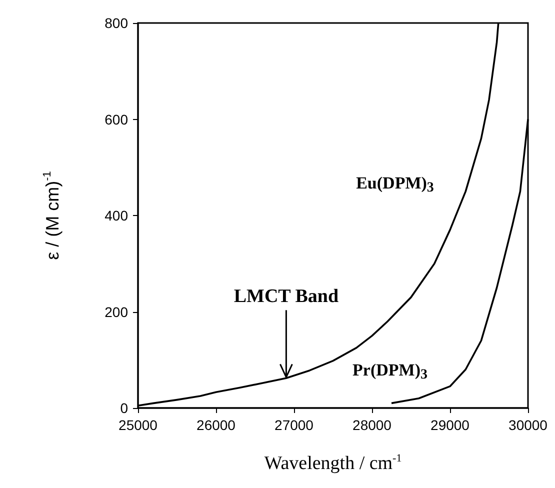 The height and width of the screenshot is (488, 555). What do you see at coordinates (528, 425) in the screenshot?
I see `x-tick-label: 30000` at bounding box center [528, 425].